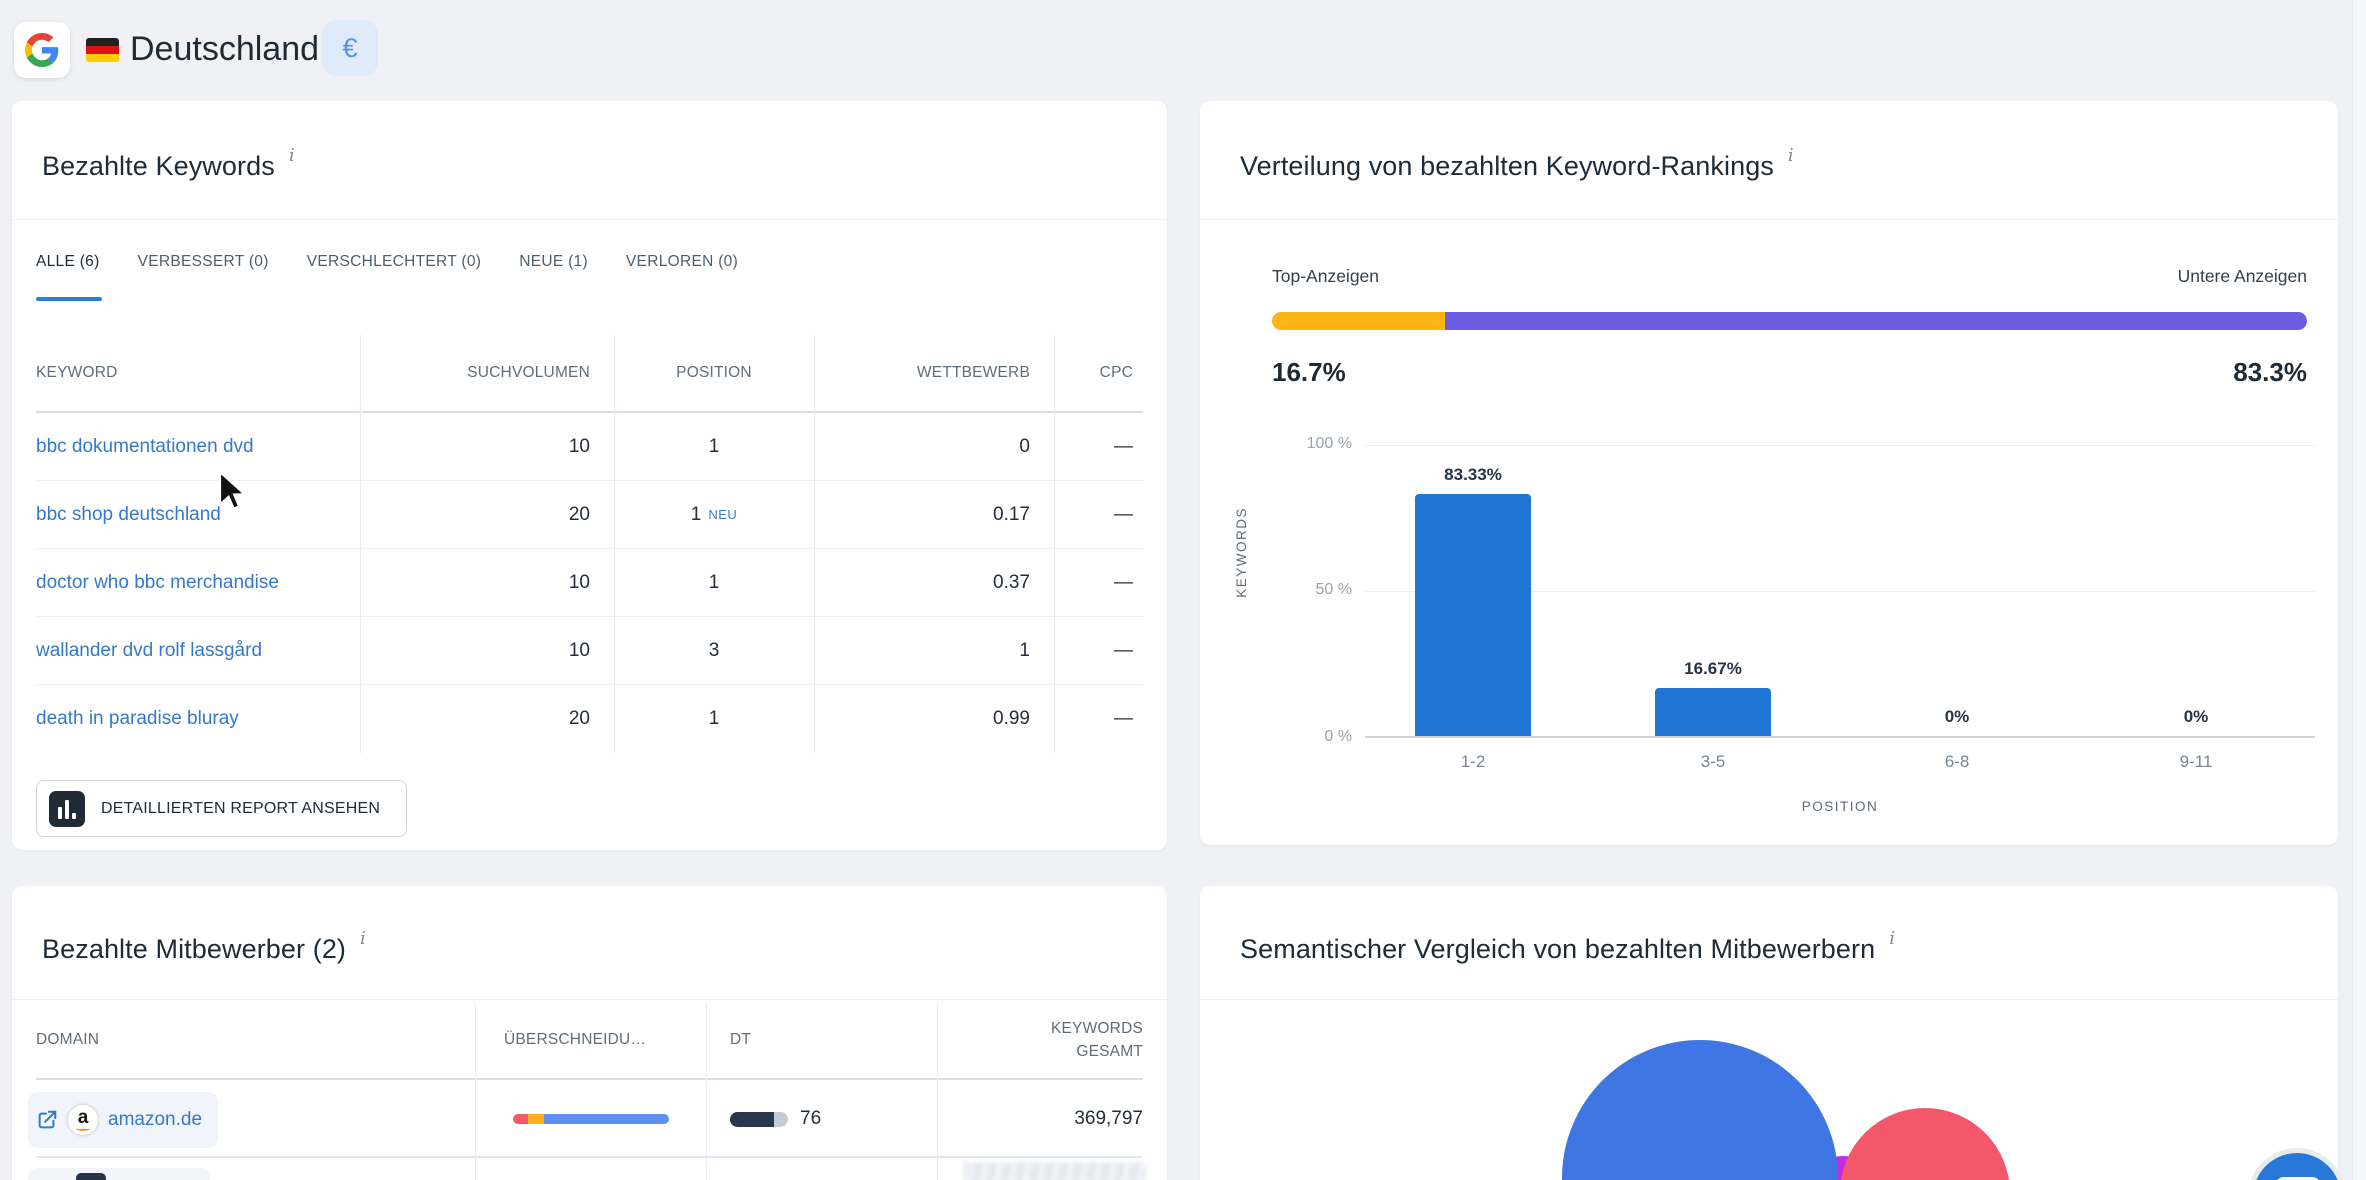 This screenshot has width=2366, height=1180. I want to click on position-cell: 3, so click(714, 650).